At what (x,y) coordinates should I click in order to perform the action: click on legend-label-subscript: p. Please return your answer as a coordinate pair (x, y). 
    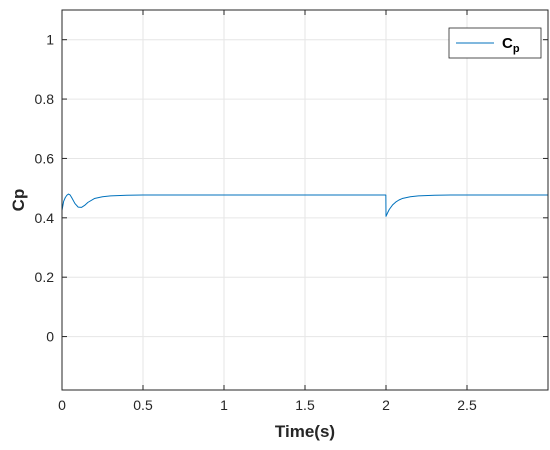
    Looking at the image, I should click on (516, 49).